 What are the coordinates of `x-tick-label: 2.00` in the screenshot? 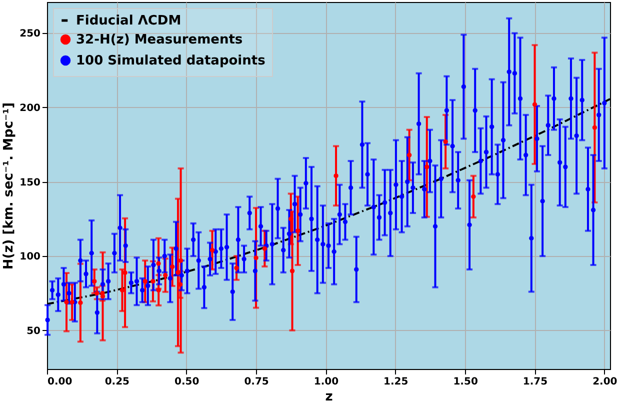 It's located at (605, 382).